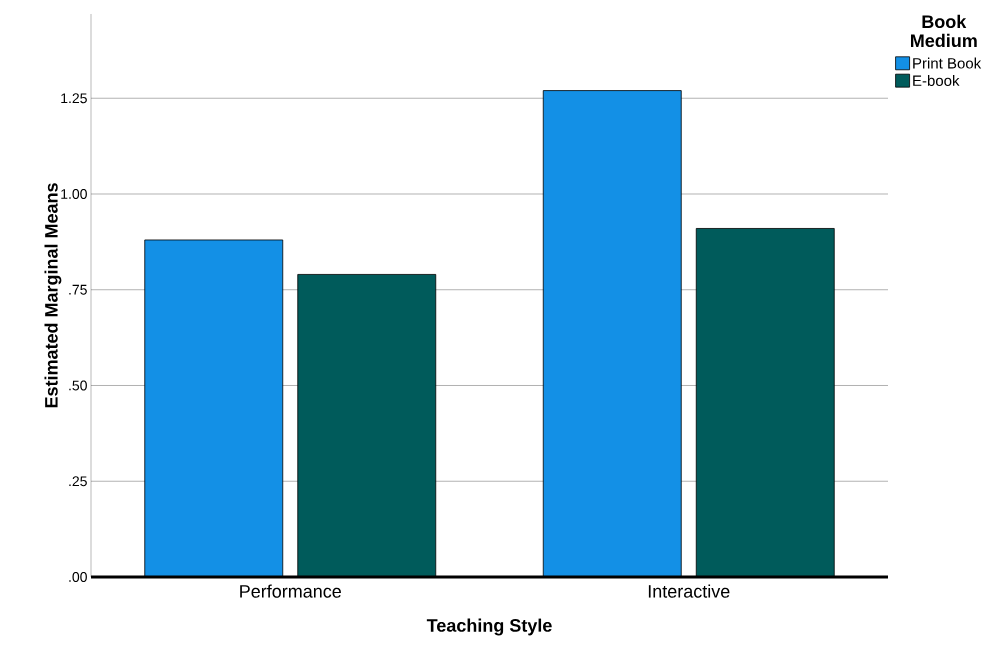 The height and width of the screenshot is (658, 1004). What do you see at coordinates (78, 289) in the screenshot?
I see `y-tick-label: .75` at bounding box center [78, 289].